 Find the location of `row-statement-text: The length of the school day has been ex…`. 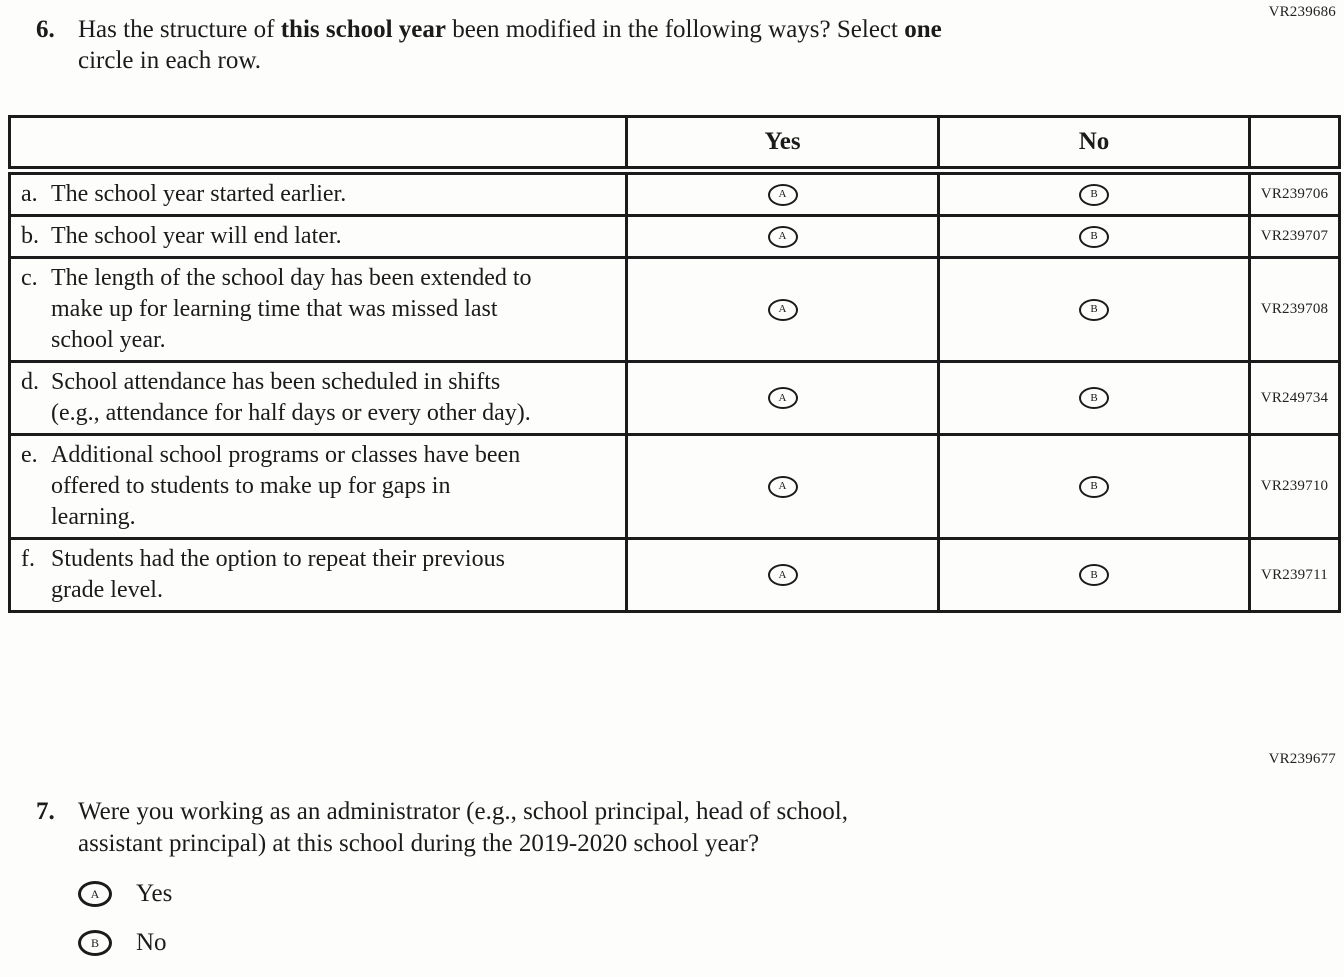

row-statement-text: The length of the school day has been ex… is located at coordinates (291, 309).